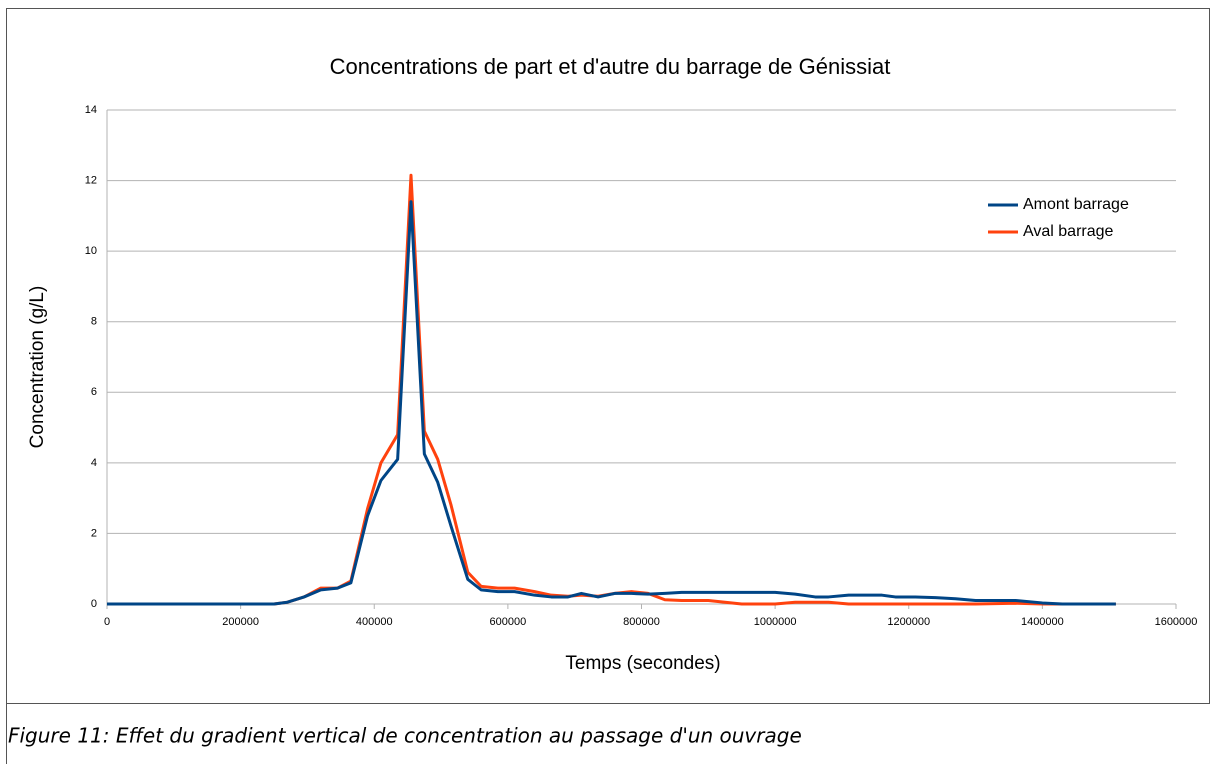 Image resolution: width=1210 pixels, height=764 pixels. What do you see at coordinates (1076, 204) in the screenshot?
I see `legend-label: Amont barrage` at bounding box center [1076, 204].